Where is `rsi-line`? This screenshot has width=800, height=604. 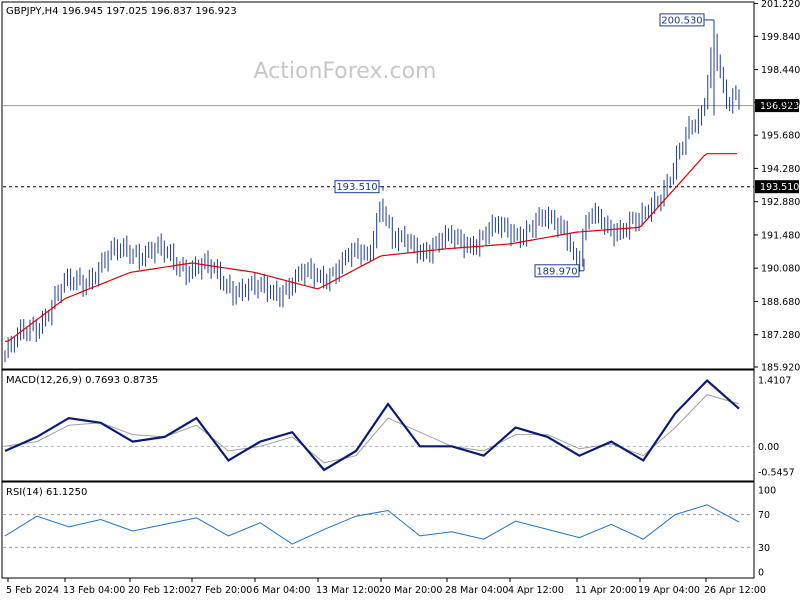 rsi-line is located at coordinates (372, 524).